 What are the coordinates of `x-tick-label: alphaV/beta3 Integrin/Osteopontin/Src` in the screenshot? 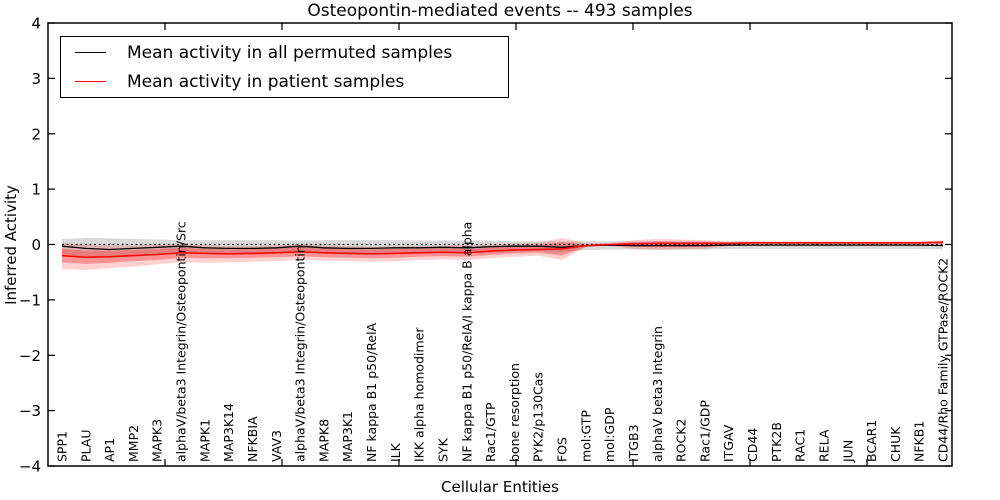 It's located at (181, 341).